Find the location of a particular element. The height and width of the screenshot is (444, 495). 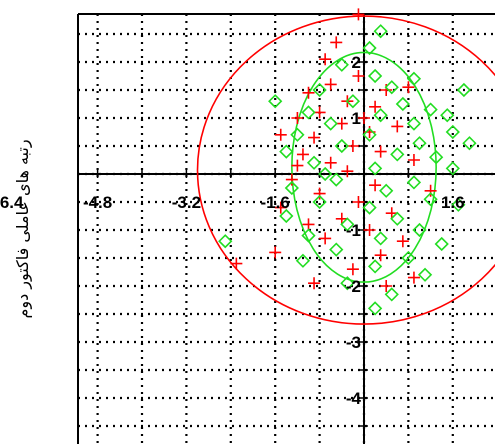

y-tick-label: 1 is located at coordinates (356, 118).